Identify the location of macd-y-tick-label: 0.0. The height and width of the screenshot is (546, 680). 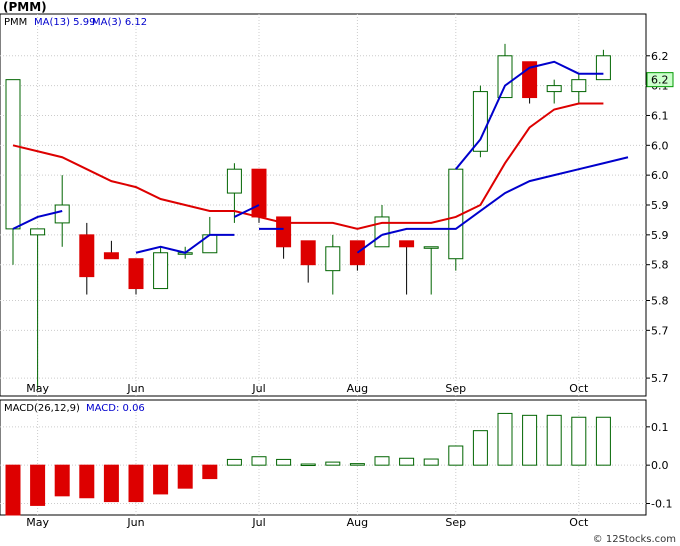
(660, 465).